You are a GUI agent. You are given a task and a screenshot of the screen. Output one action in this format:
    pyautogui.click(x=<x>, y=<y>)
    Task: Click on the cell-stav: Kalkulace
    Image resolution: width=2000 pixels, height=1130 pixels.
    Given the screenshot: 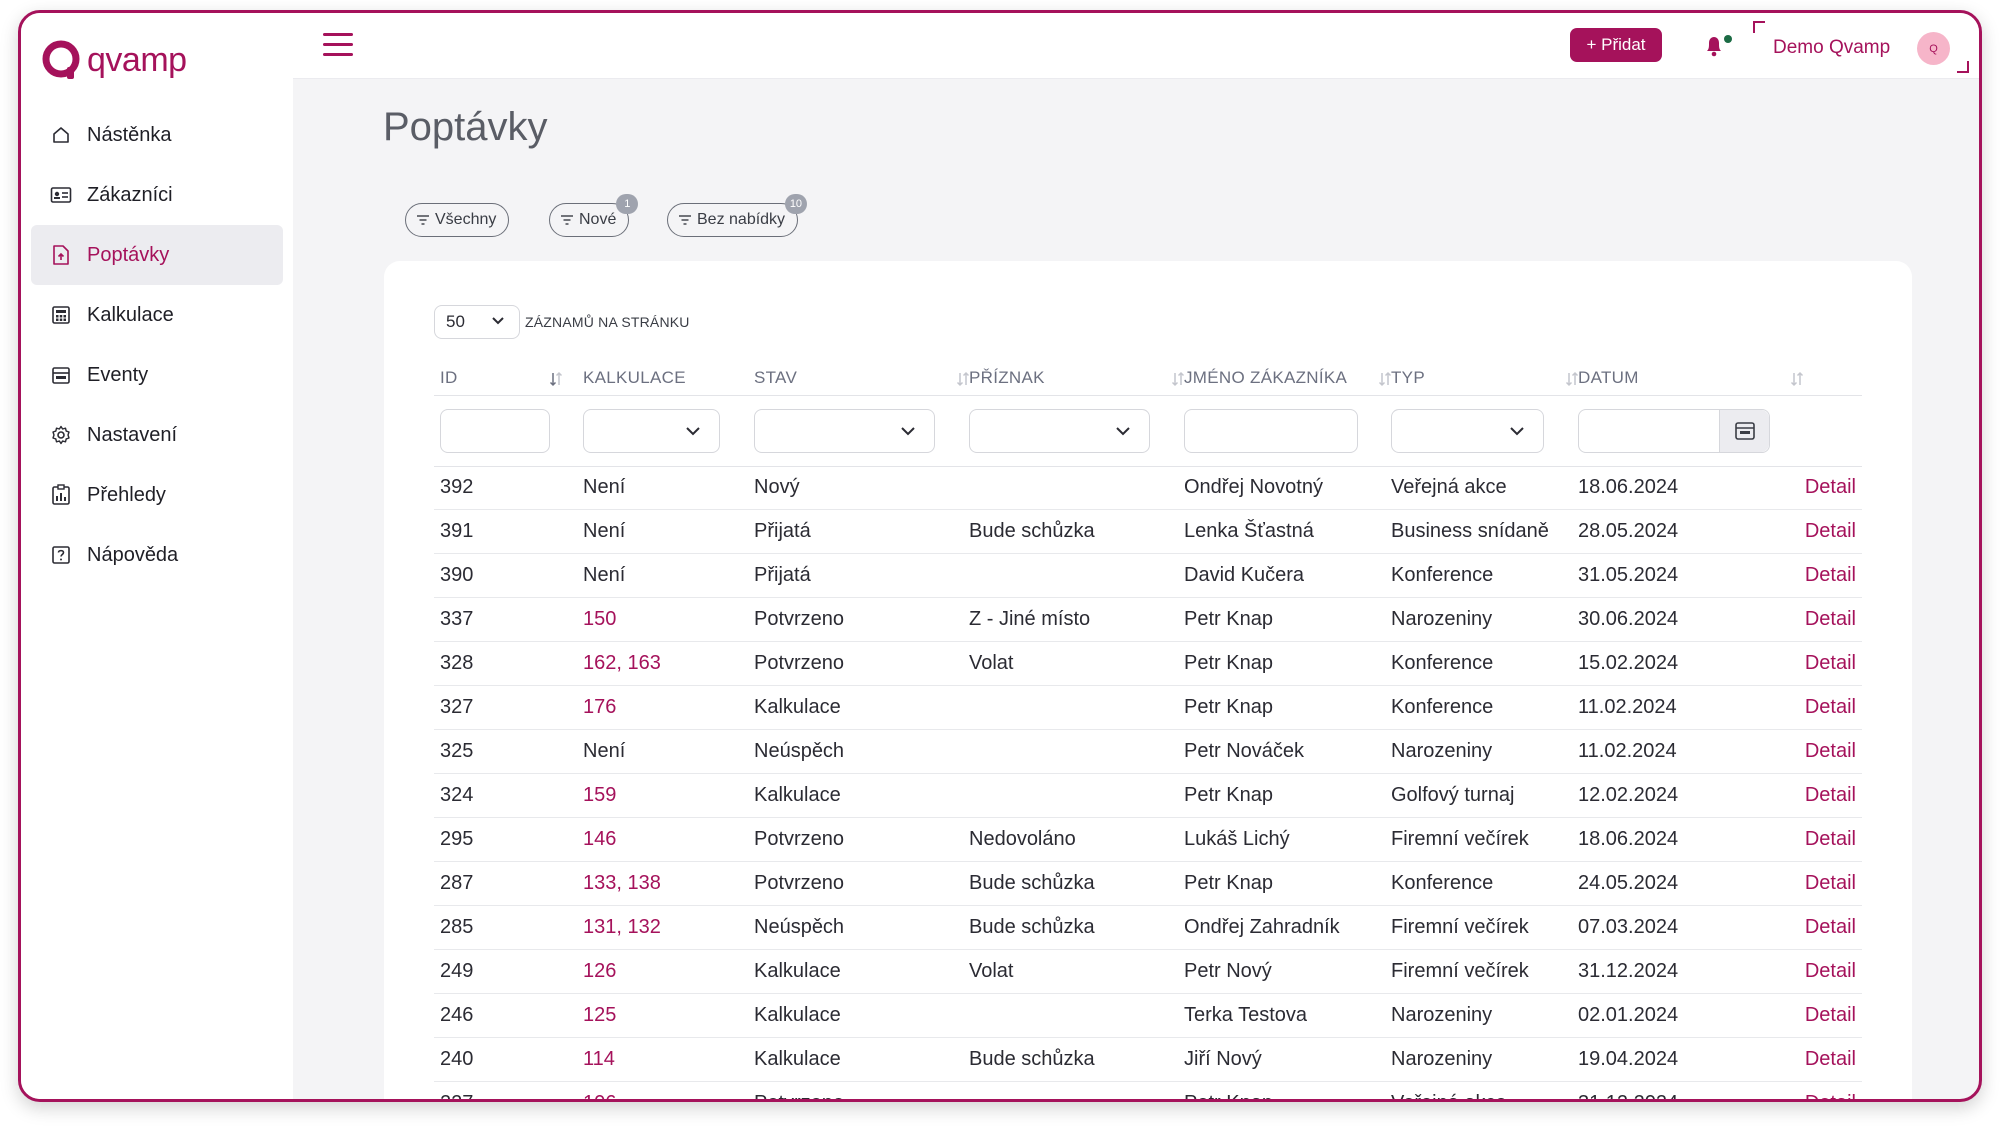 What is the action you would take?
    pyautogui.click(x=797, y=1015)
    